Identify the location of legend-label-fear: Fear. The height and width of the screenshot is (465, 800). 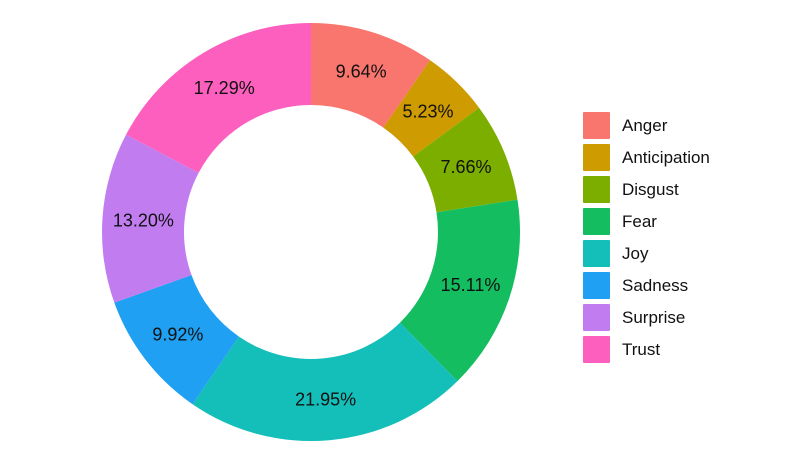
(639, 221).